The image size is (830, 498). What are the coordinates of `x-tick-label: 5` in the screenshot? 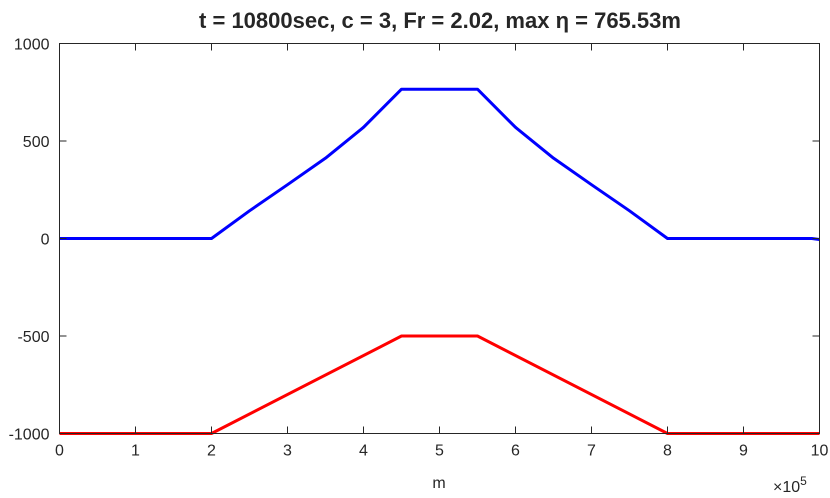 It's located at (439, 451).